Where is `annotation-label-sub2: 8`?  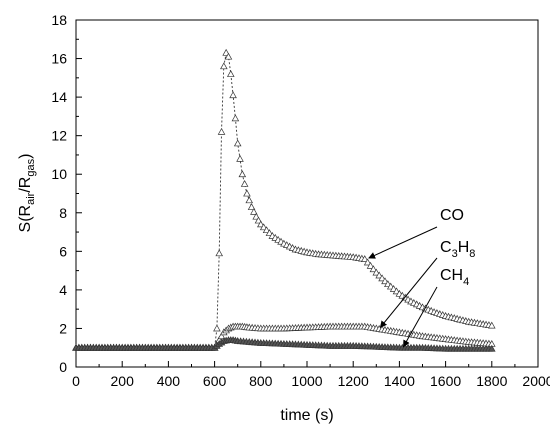 annotation-label-sub2: 8 is located at coordinates (472, 254).